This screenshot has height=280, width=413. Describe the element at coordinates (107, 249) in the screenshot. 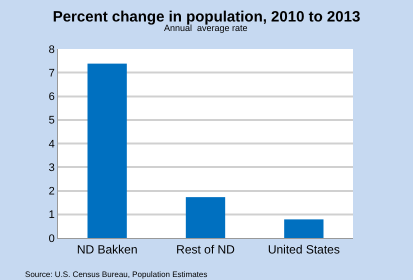

I see `x-tick-label: ND Bakken` at that location.